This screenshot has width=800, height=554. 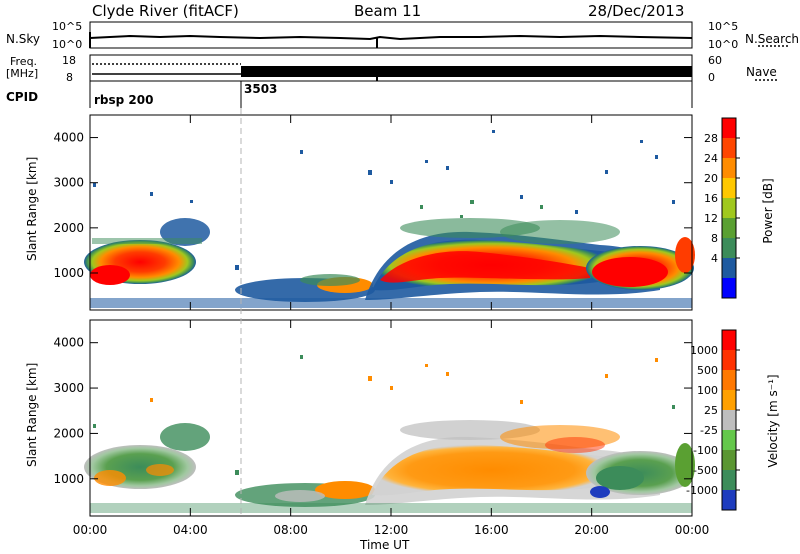 I want to click on colorbar-tick-label: 12, so click(x=711, y=218).